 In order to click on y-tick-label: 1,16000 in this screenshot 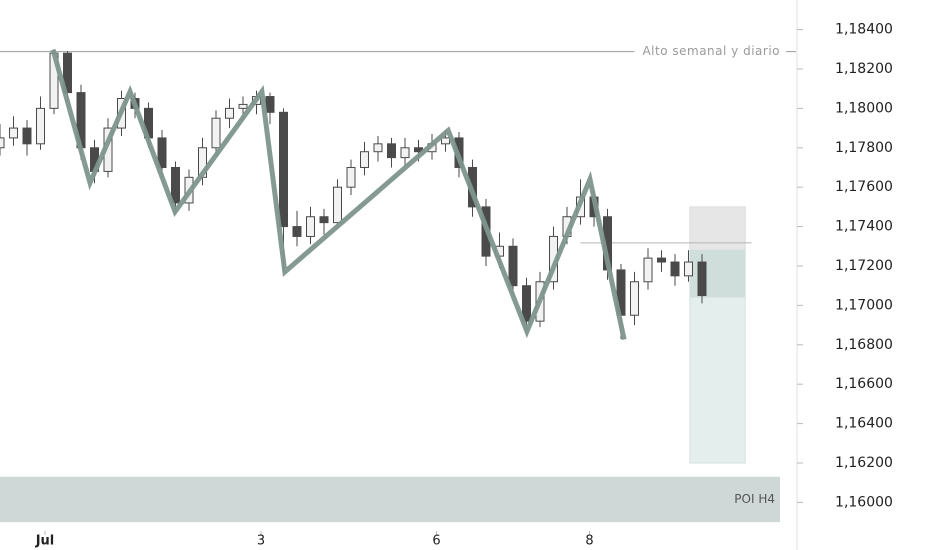, I will do `click(864, 502)`.